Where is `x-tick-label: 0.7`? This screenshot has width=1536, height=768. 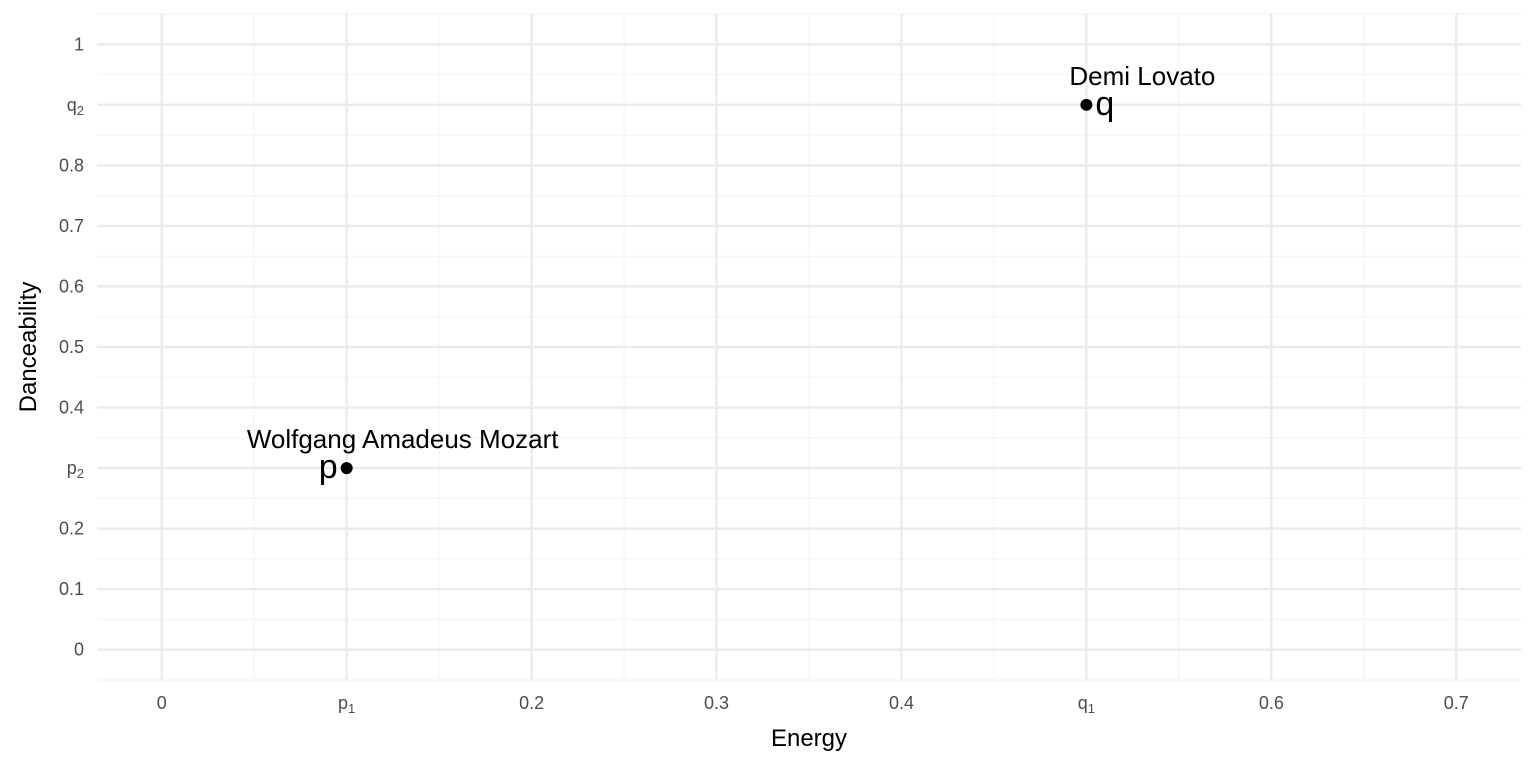
x-tick-label: 0.7 is located at coordinates (1456, 703).